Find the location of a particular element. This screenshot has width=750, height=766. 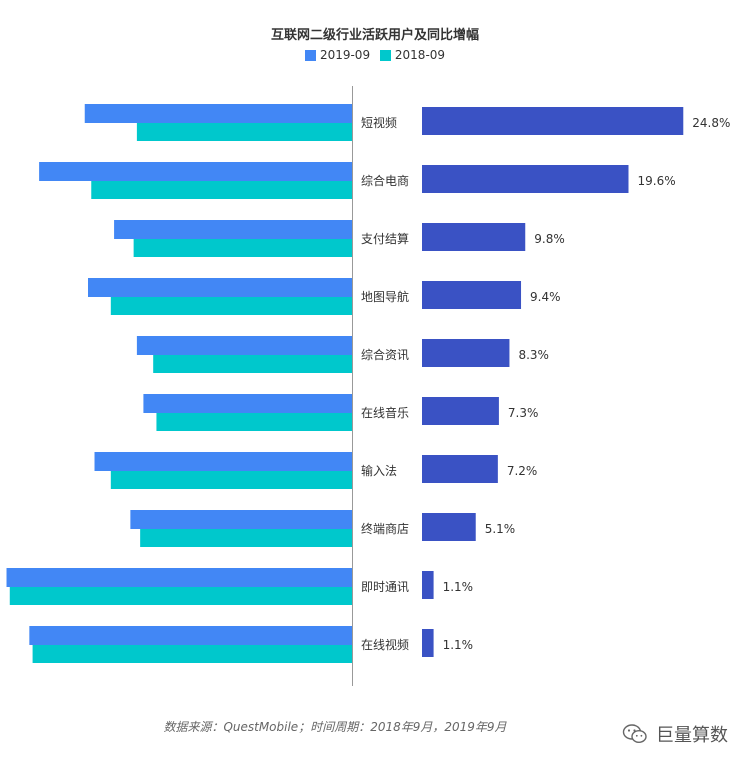

legend-swatch-2018 is located at coordinates (385, 55).